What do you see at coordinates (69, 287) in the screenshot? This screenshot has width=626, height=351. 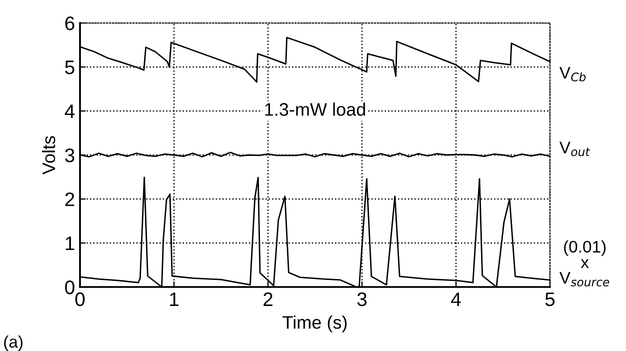 I see `y-tick-label: 0` at bounding box center [69, 287].